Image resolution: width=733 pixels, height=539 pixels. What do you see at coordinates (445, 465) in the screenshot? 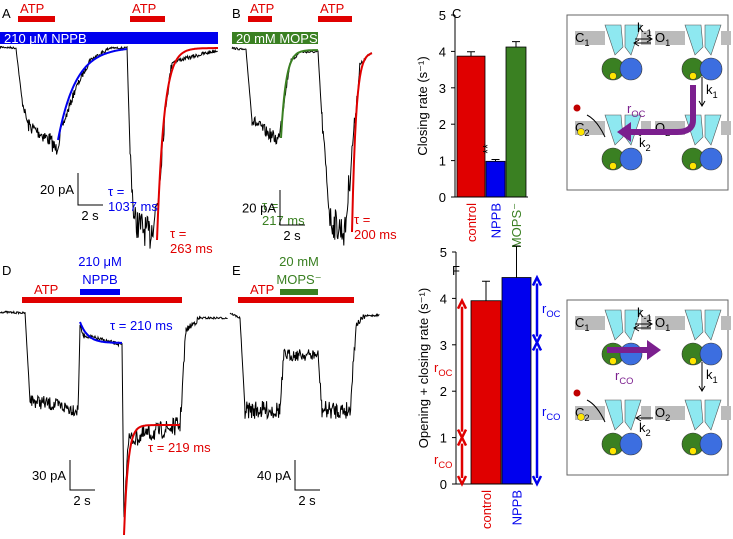
I see `rate-label-sub: CO` at bounding box center [445, 465].